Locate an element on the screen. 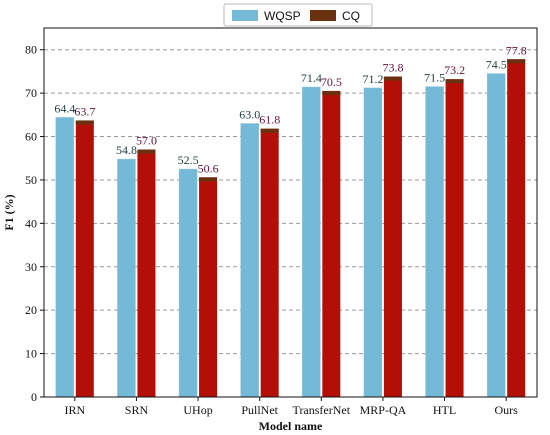 The width and height of the screenshot is (550, 435). x-tick-label: UHop is located at coordinates (197, 410).